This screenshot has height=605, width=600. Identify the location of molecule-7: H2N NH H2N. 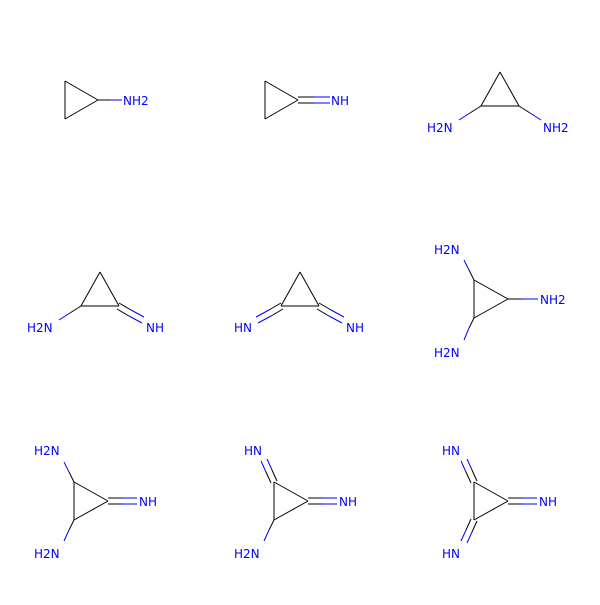
(95, 502).